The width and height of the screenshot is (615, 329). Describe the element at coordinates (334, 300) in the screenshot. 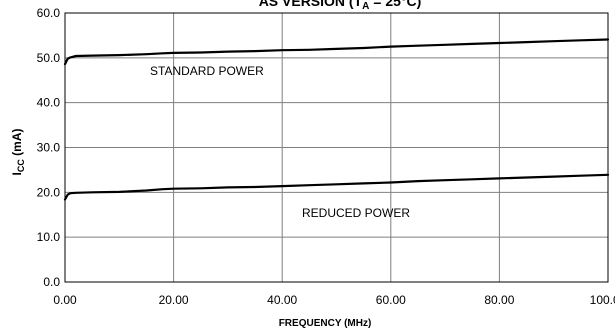

I see `x-tick-labels: 0.00 20.00 40.00 60.00 80.00 100.00` at that location.